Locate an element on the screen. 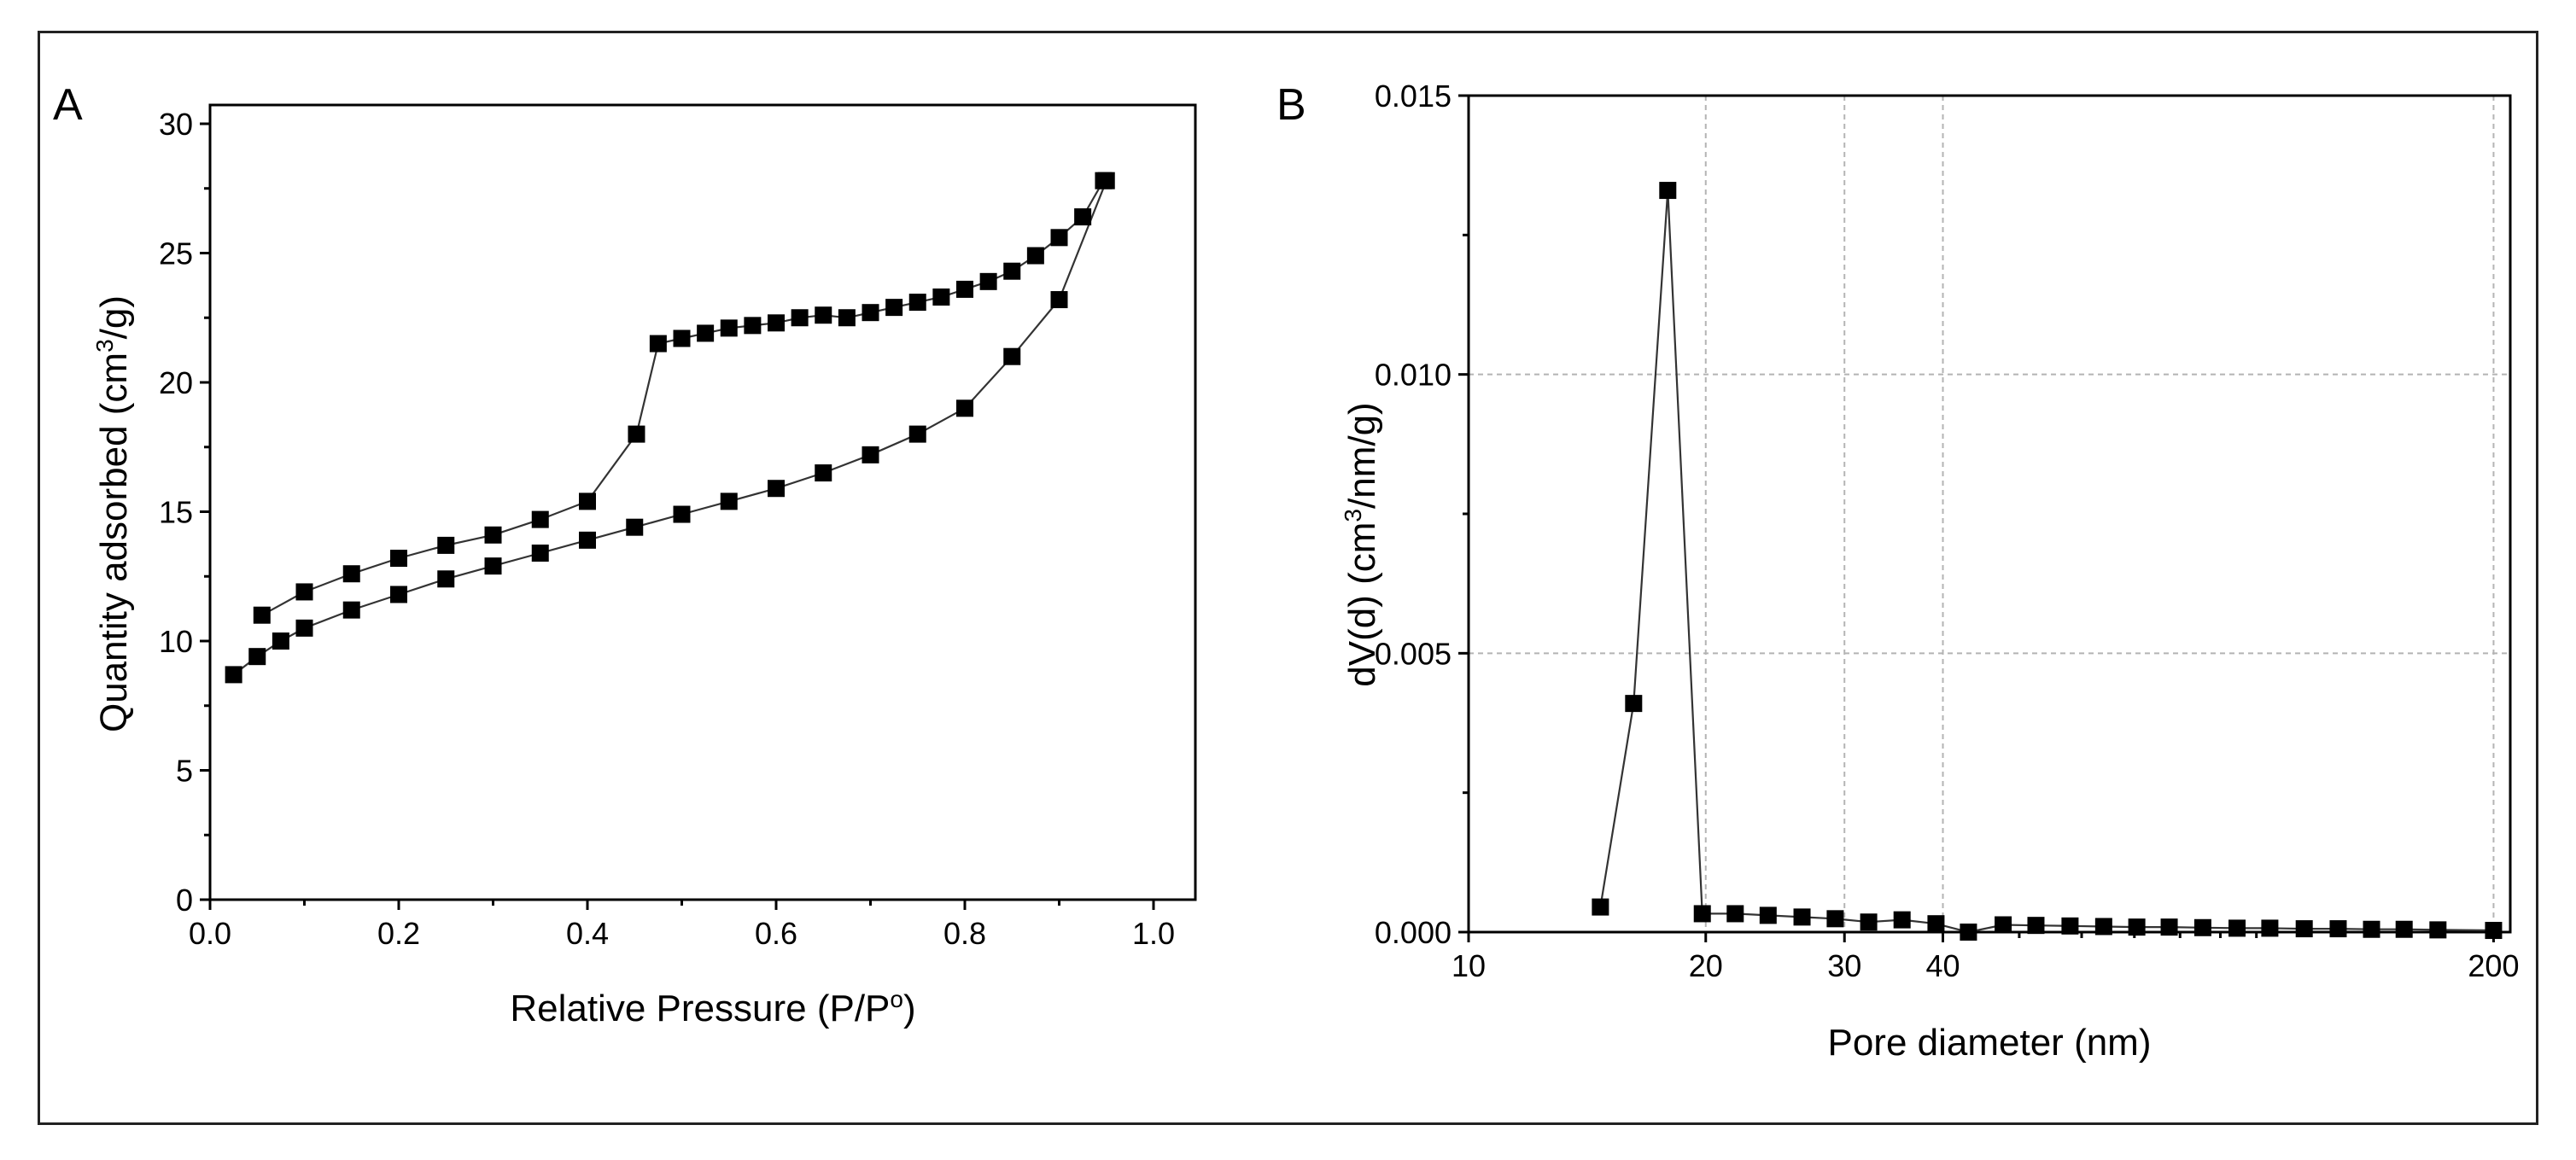 This screenshot has width=2576, height=1160. panel-b-x-tick-label: 40 is located at coordinates (1942, 965).